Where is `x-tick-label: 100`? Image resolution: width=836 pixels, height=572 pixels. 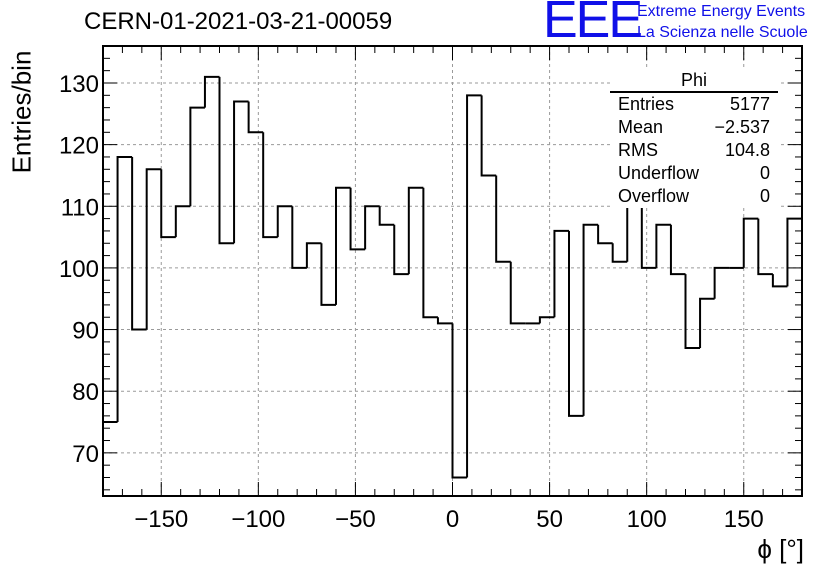 x-tick-label: 100 is located at coordinates (647, 519).